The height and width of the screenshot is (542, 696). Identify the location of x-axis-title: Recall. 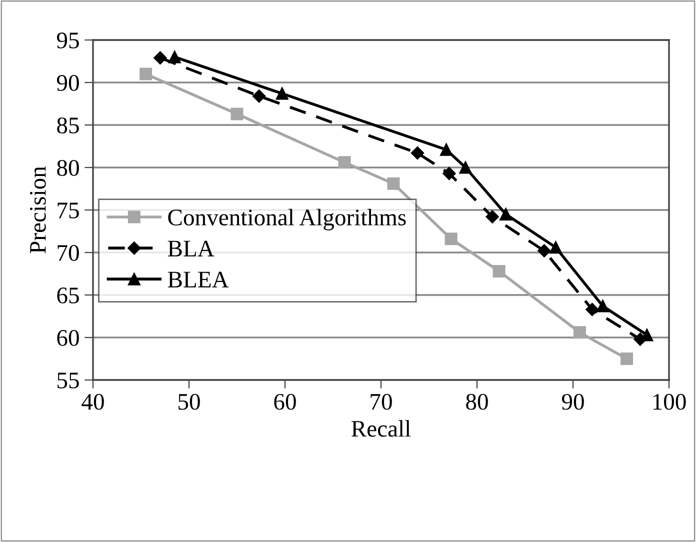
(381, 428).